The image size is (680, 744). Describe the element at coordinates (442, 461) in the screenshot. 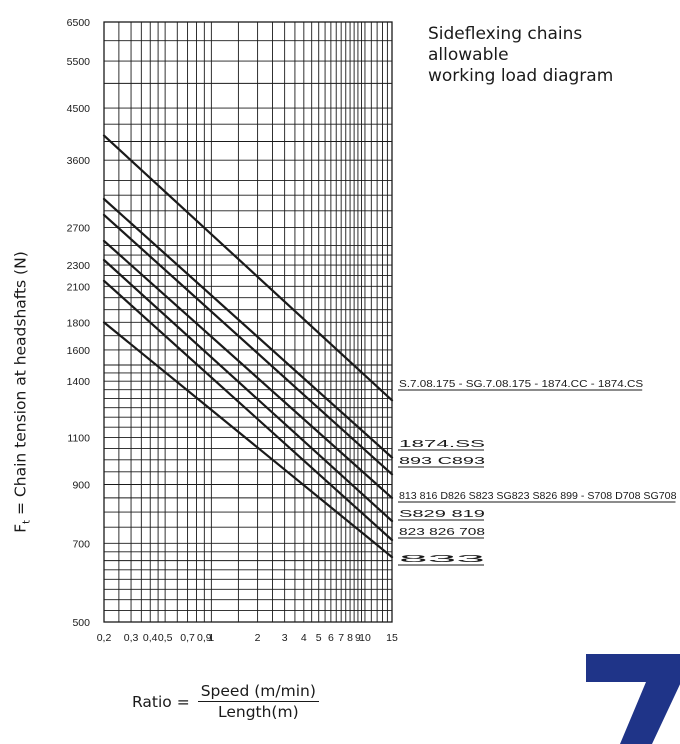

I see `legend-label: 893 C893` at that location.